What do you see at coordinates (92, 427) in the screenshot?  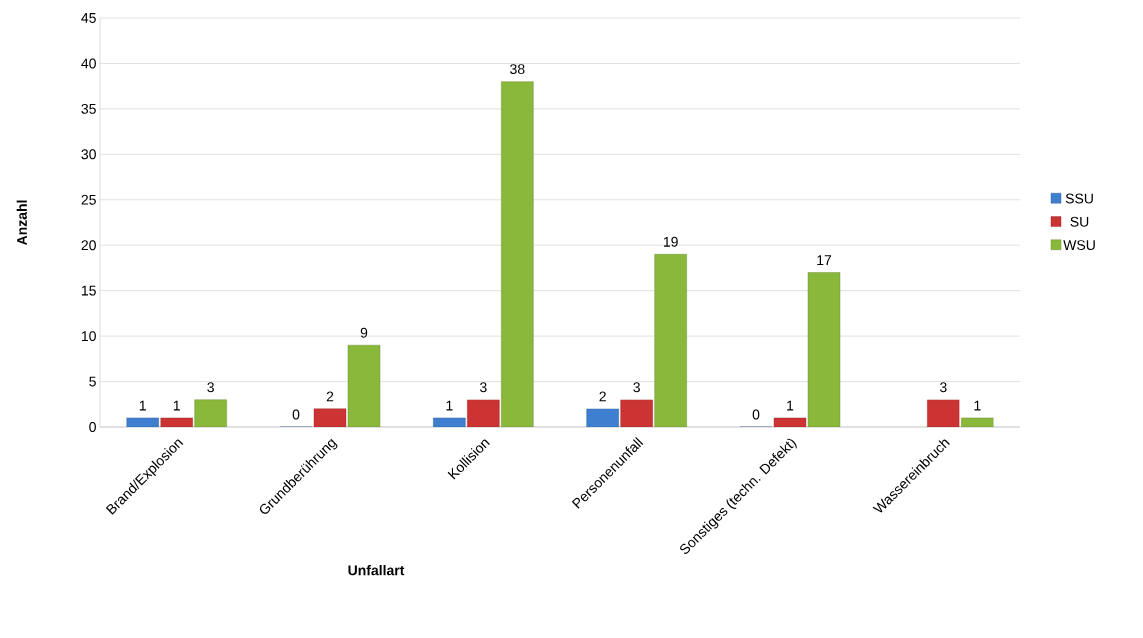 I see `y-tick-label: 0` at bounding box center [92, 427].